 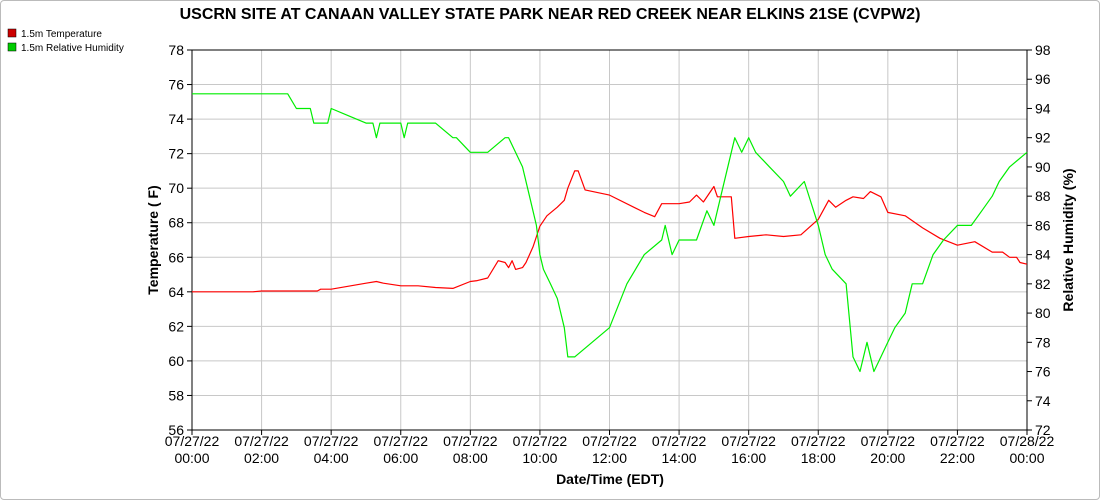 What do you see at coordinates (176, 85) in the screenshot?
I see `left-tick-label: 76` at bounding box center [176, 85].